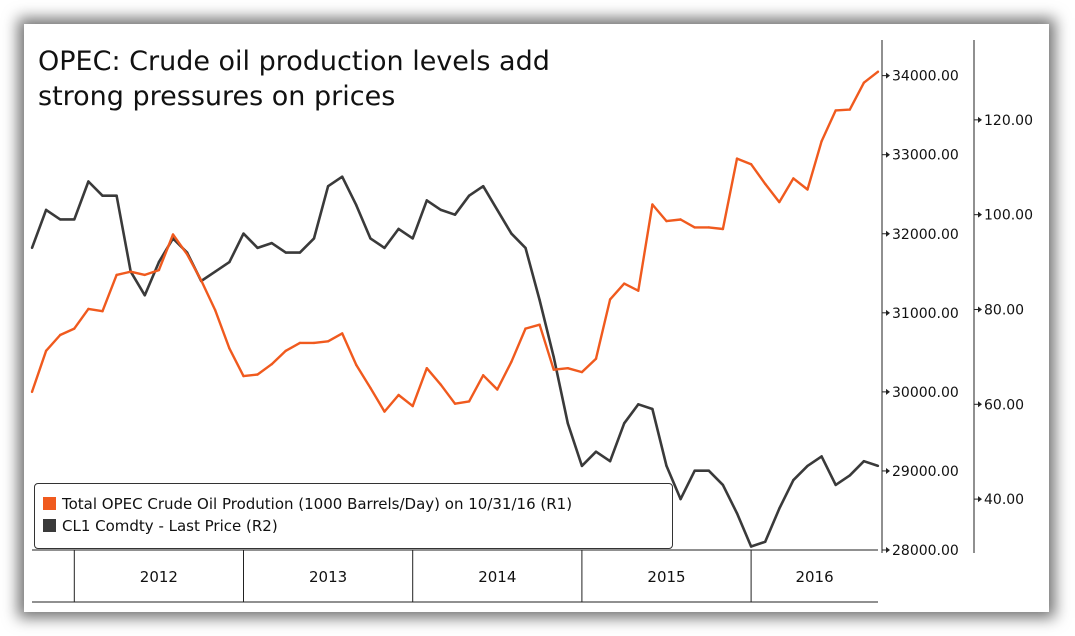 The width and height of the screenshot is (1075, 636). I want to click on r1-tick-label: 31000.00, so click(925, 314).